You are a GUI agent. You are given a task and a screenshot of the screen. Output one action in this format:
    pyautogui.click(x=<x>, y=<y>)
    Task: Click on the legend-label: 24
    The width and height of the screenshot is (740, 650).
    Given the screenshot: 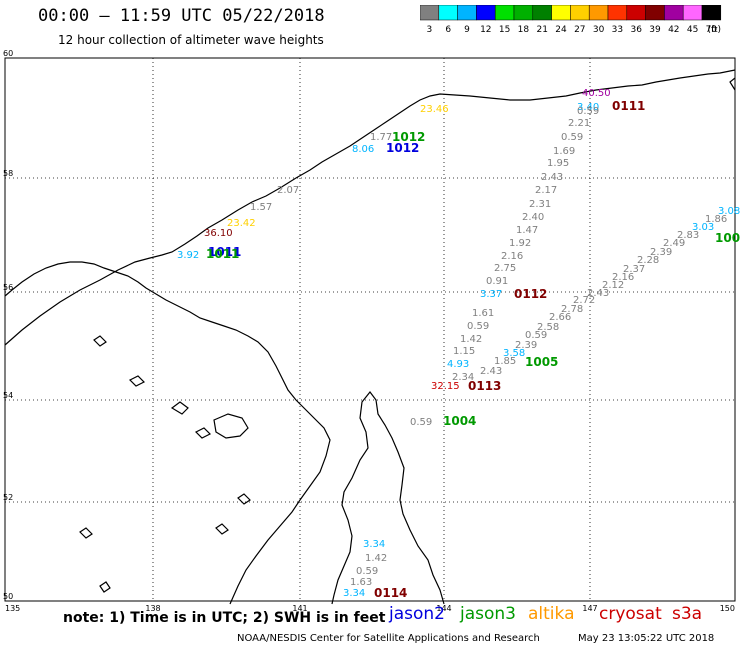 What is the action you would take?
    pyautogui.click(x=561, y=30)
    